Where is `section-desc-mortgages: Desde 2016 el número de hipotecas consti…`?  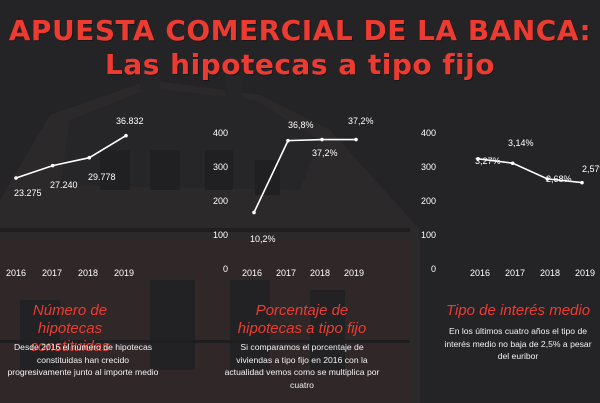
section-desc-mortgages: Desde 2016 el número de hipotecas consti… is located at coordinates (83, 360).